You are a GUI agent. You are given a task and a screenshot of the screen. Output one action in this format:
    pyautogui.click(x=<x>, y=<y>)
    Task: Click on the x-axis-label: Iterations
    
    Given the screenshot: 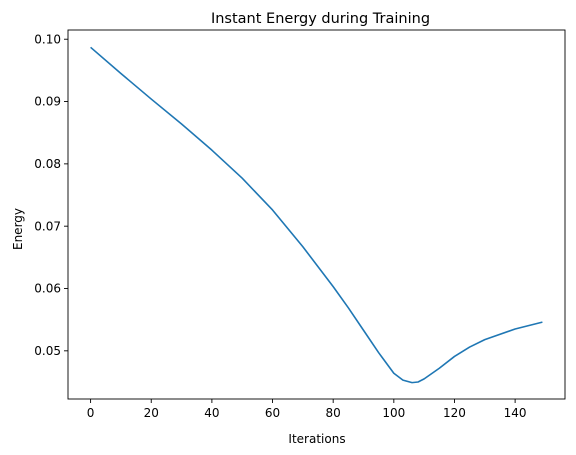 What is the action you would take?
    pyautogui.click(x=316, y=439)
    